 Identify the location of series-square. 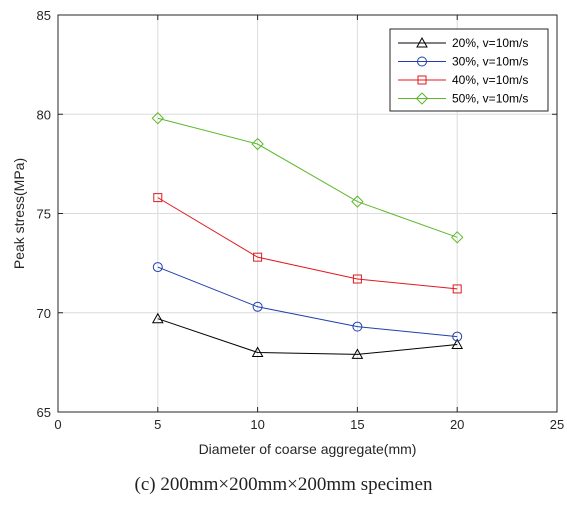
(307, 243).